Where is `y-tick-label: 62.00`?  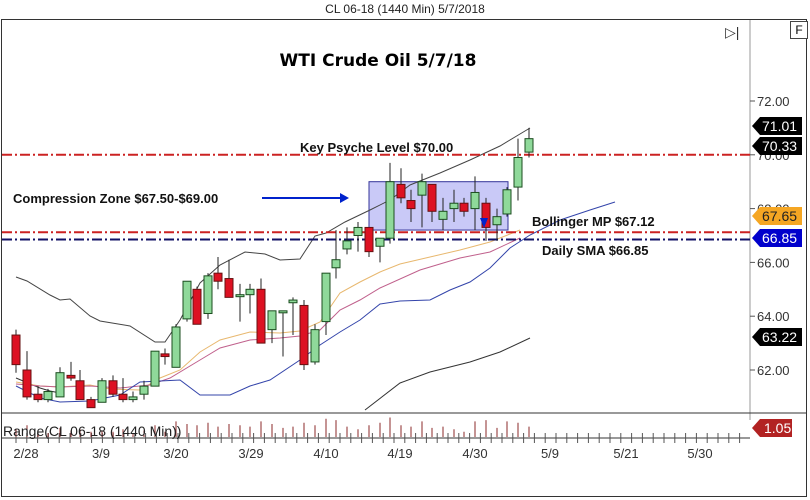 y-tick-label: 62.00 is located at coordinates (773, 370).